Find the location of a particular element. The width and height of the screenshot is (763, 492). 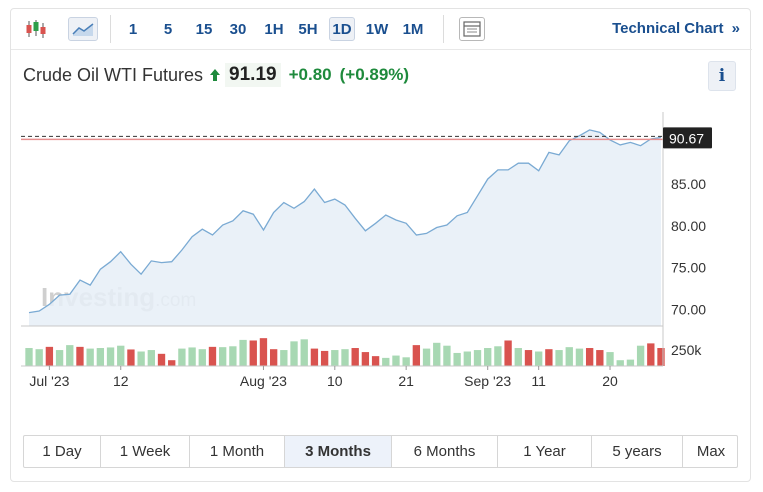

technical-chart-link: Technical Chart » is located at coordinates (676, 28).